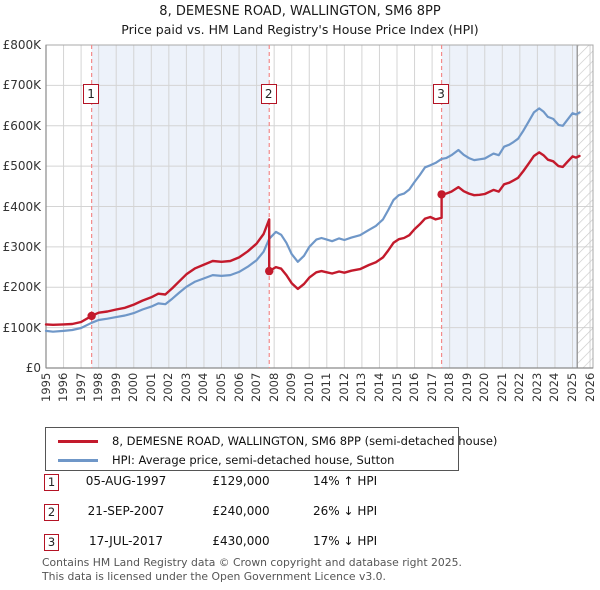 This screenshot has width=600, height=590. Describe the element at coordinates (345, 481) in the screenshot. I see `transaction-hpi-diff: 14% ↑ HPI` at that location.